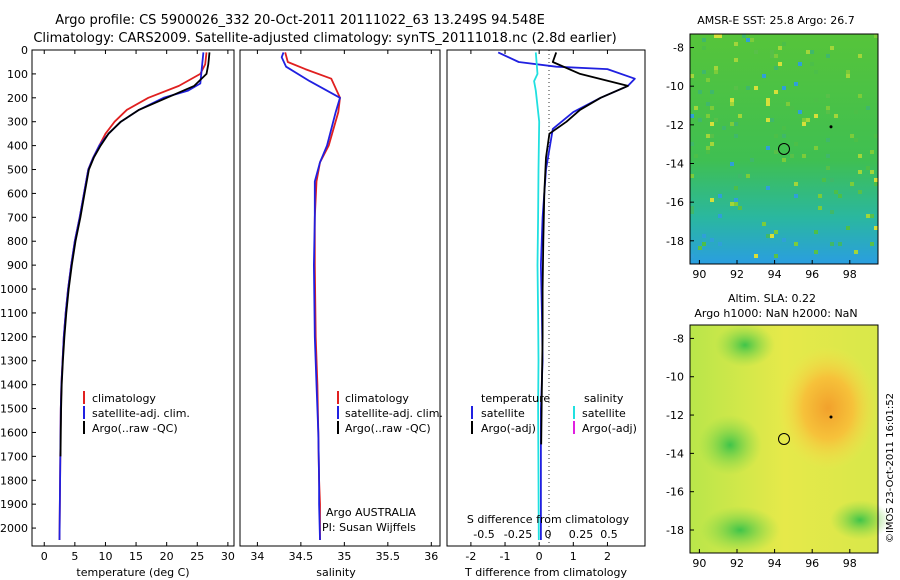  I want to click on sla-axes-frame, so click(784, 439).